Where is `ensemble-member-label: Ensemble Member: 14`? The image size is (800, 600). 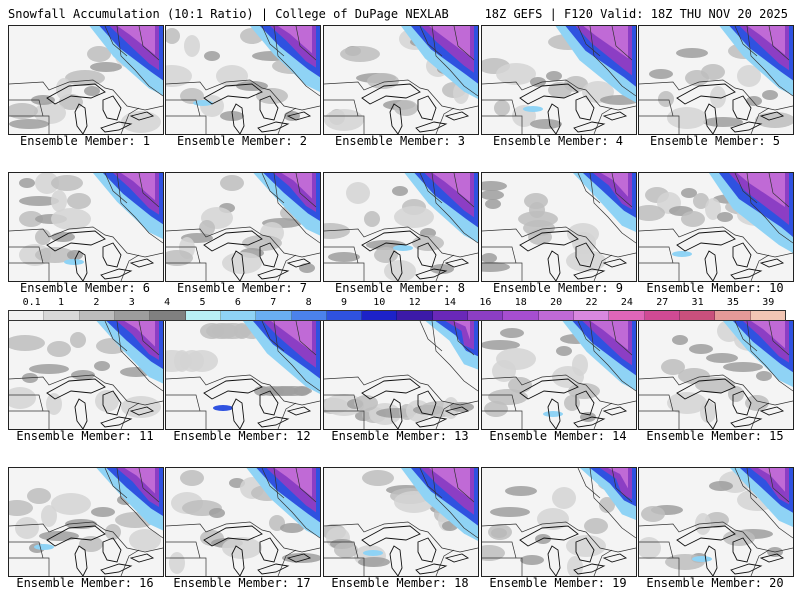
ensemble-member-label: Ensemble Member: 14 is located at coordinates (558, 436).